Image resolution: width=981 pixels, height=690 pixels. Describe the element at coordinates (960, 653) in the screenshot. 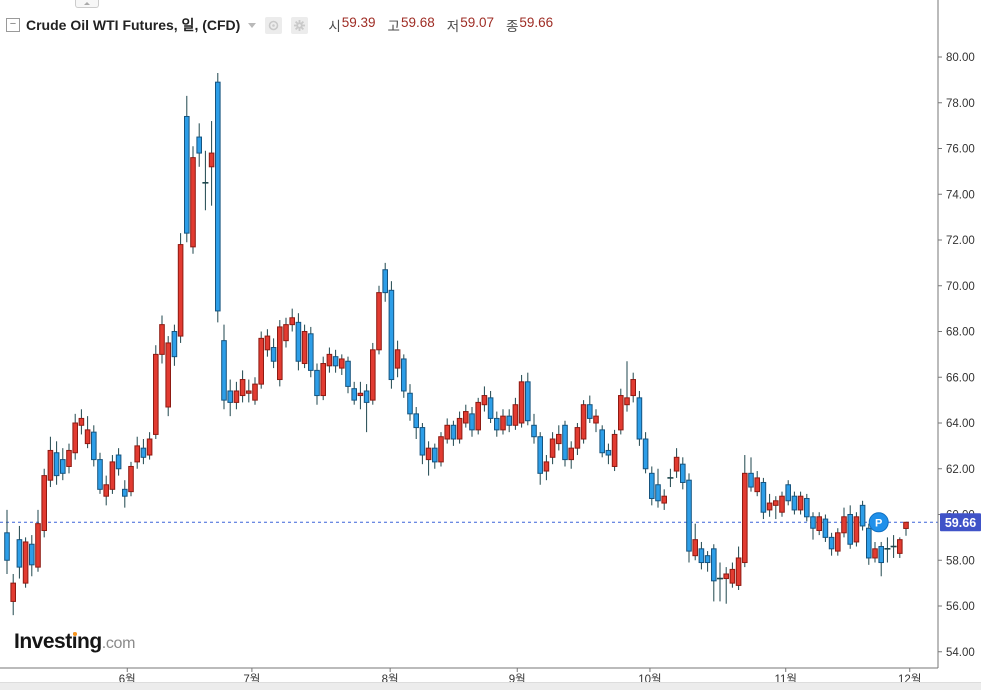

I see `y-tick-label: 54.00` at that location.